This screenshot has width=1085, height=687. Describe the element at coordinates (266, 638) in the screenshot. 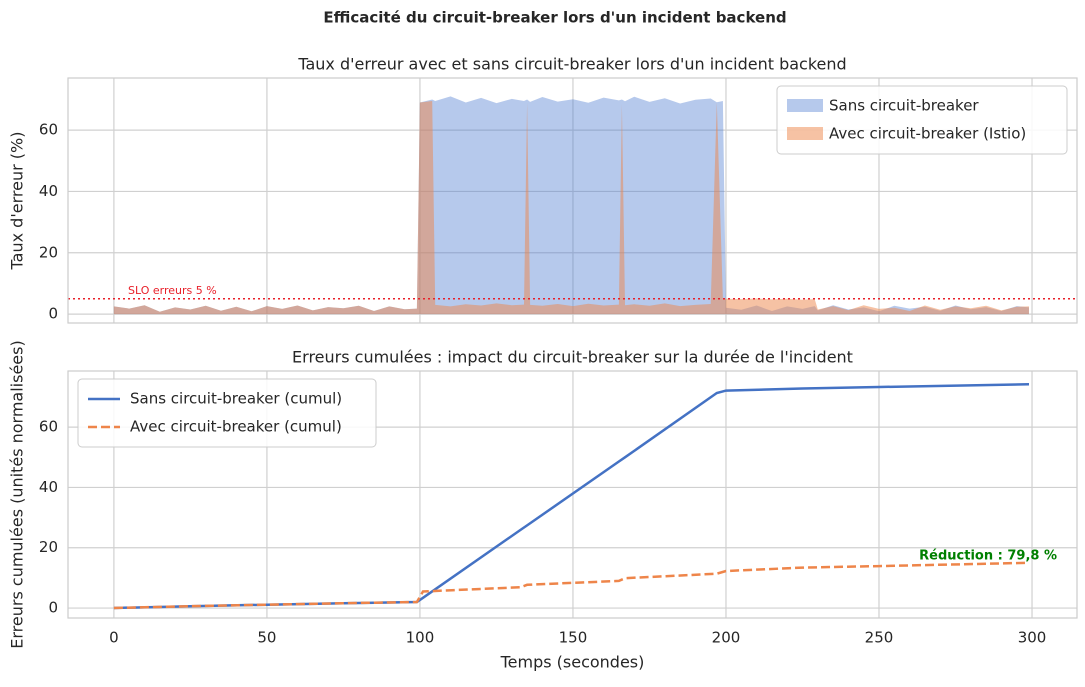

I see `x-tick-label: 50` at that location.